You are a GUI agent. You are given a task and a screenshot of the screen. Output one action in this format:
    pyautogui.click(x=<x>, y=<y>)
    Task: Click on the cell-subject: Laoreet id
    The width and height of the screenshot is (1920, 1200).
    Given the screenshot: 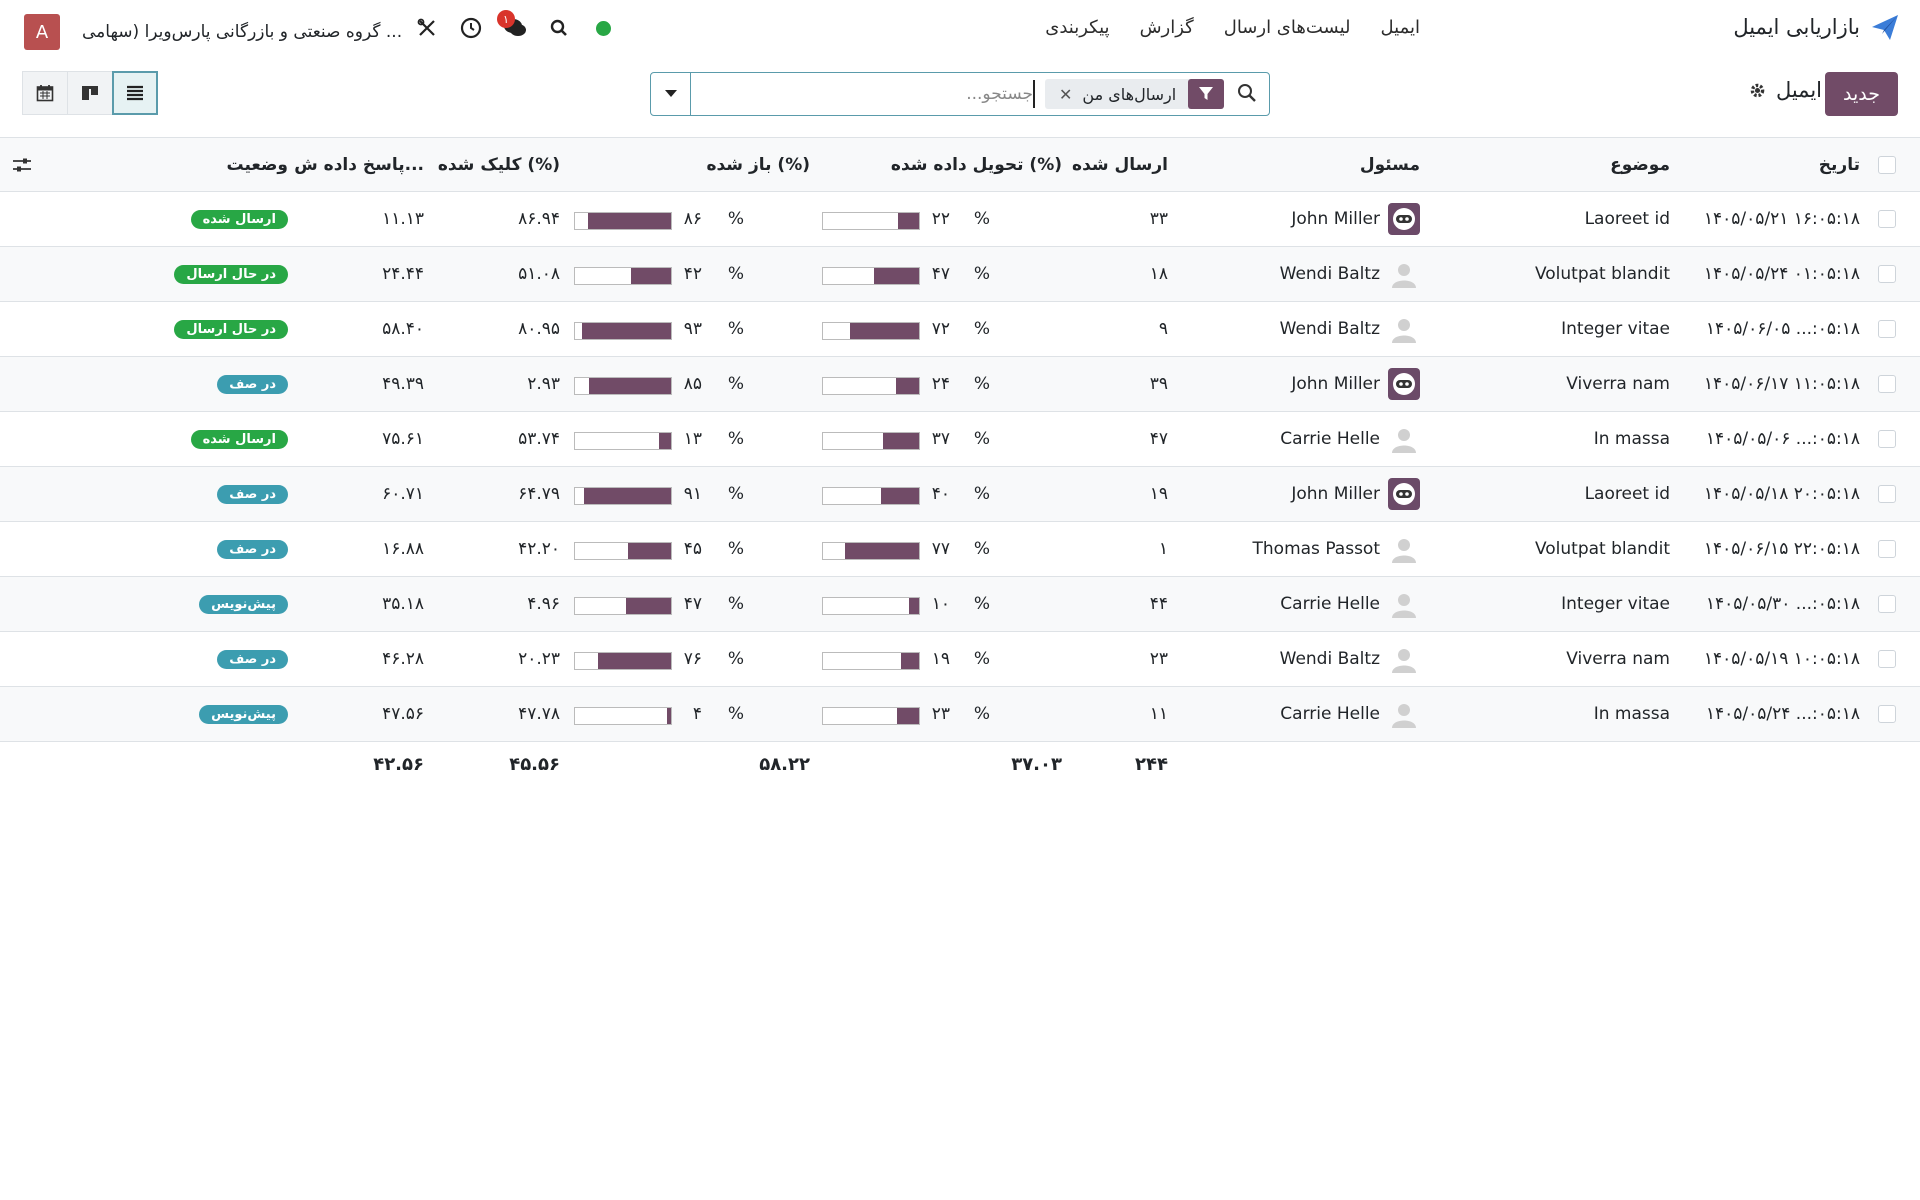 What is the action you would take?
    pyautogui.click(x=1627, y=494)
    